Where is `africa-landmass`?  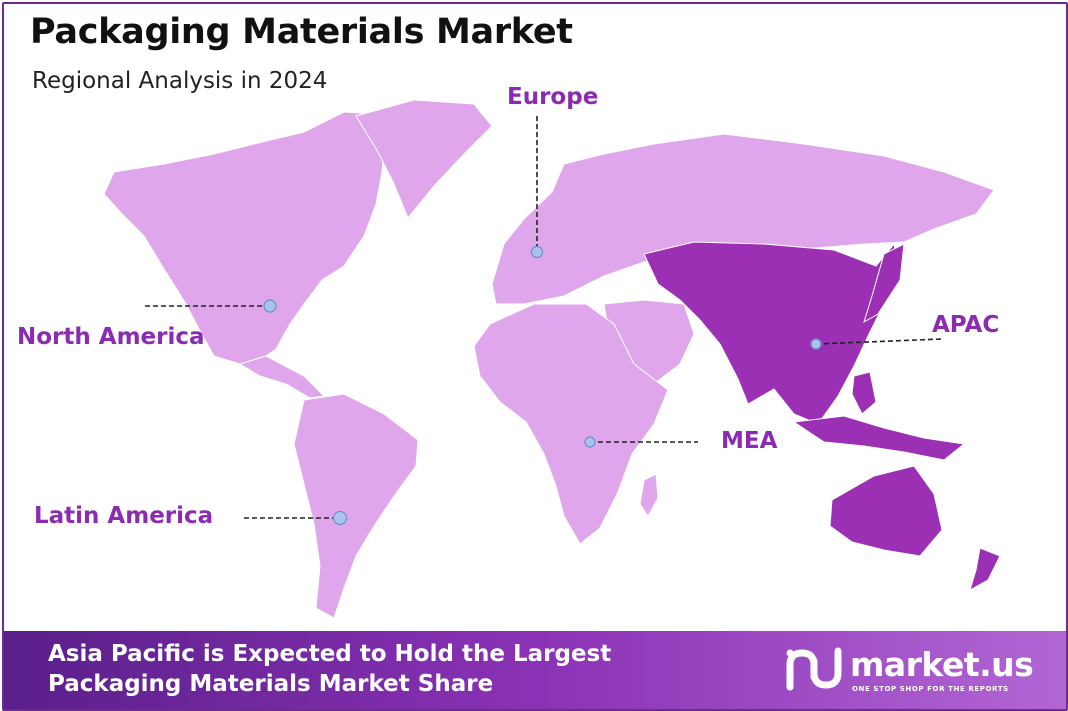
africa-landmass is located at coordinates (571, 424).